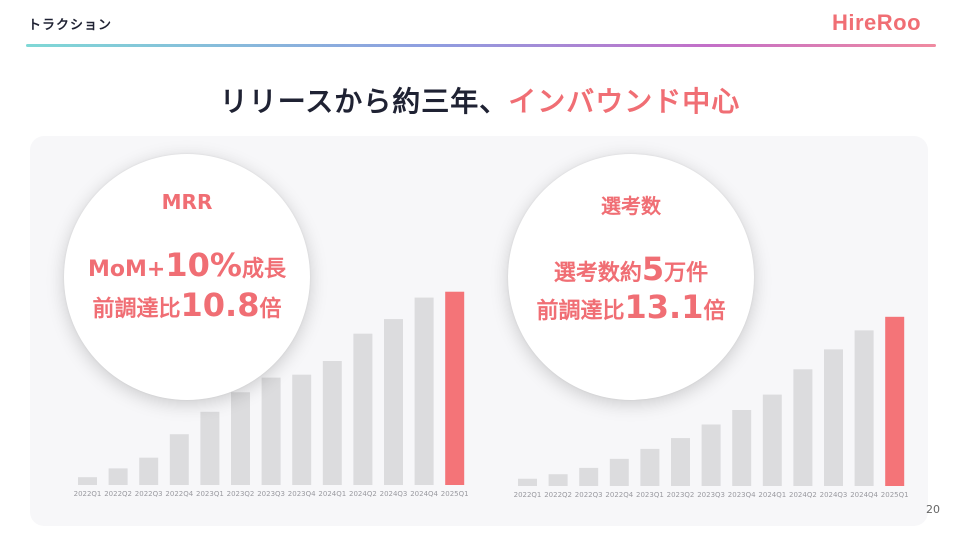 The image size is (960, 540). I want to click on mrr-title: MRR, so click(187, 202).